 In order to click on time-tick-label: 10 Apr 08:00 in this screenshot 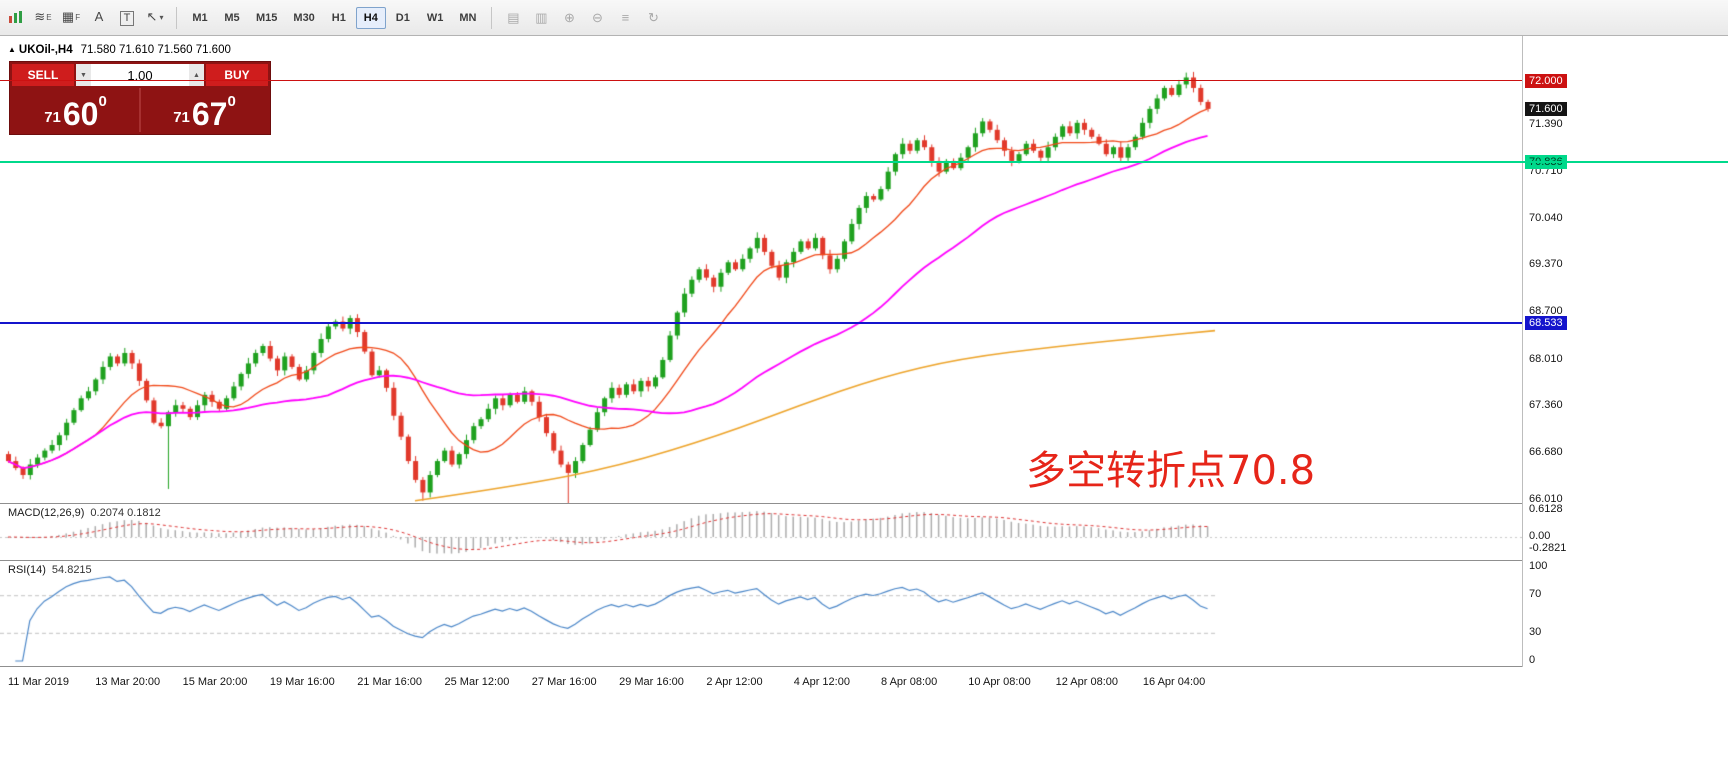, I will do `click(999, 682)`.